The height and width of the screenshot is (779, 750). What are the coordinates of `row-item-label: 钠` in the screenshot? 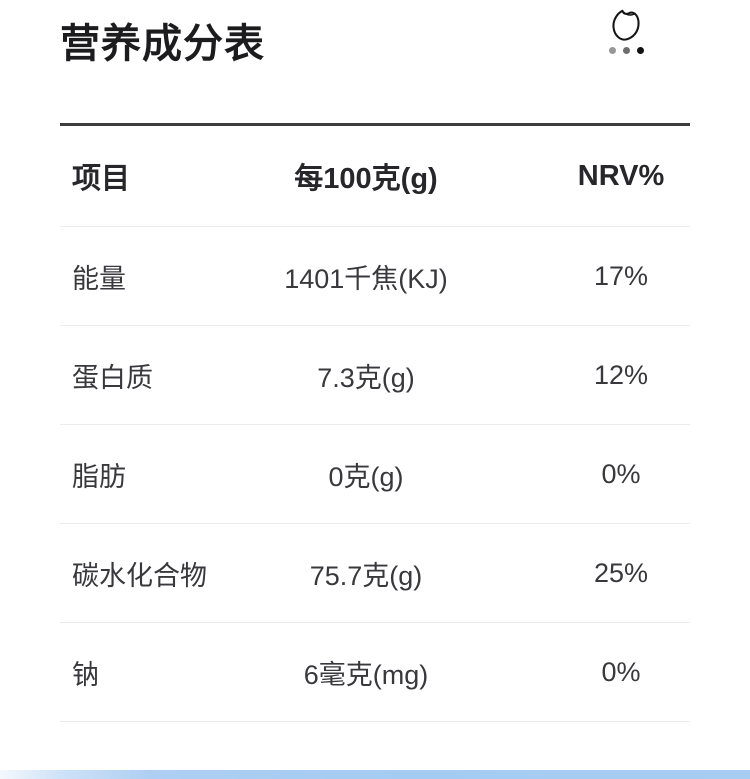 It's located at (85, 674).